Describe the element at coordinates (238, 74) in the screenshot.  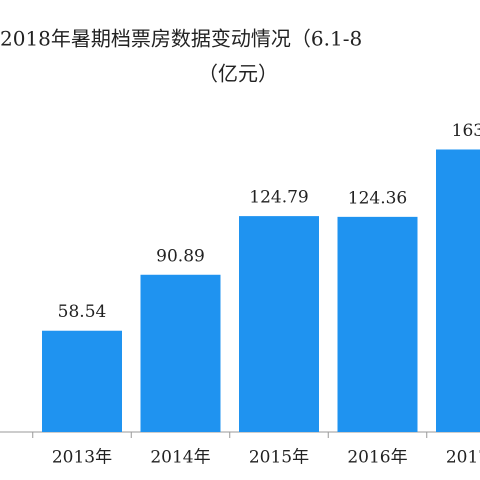
I see `chart-subtitle: （亿元）` at that location.